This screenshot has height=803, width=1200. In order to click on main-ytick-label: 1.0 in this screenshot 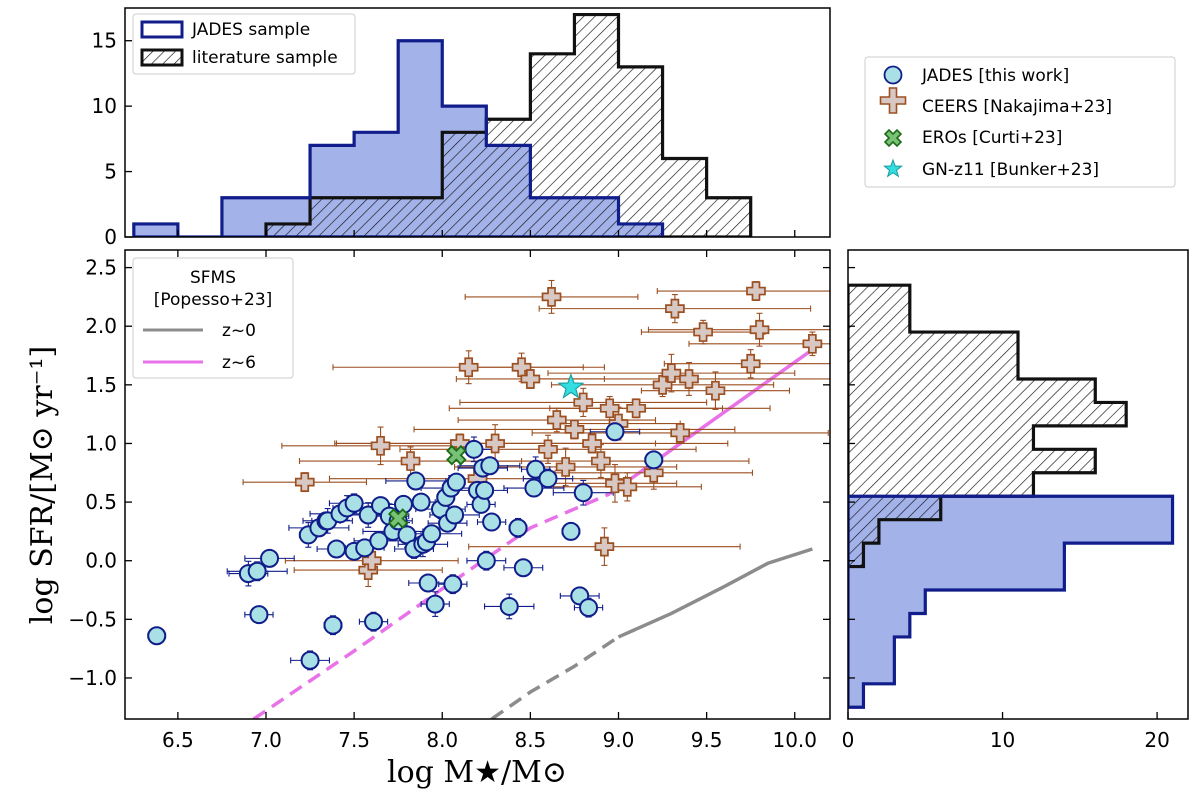, I will do `click(101, 443)`.